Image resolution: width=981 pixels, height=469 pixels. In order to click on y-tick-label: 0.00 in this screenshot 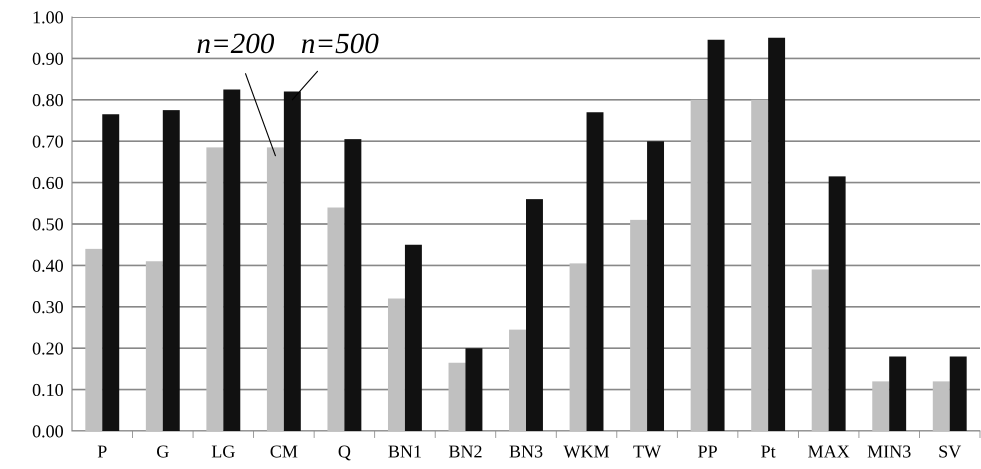, I will do `click(47, 431)`.